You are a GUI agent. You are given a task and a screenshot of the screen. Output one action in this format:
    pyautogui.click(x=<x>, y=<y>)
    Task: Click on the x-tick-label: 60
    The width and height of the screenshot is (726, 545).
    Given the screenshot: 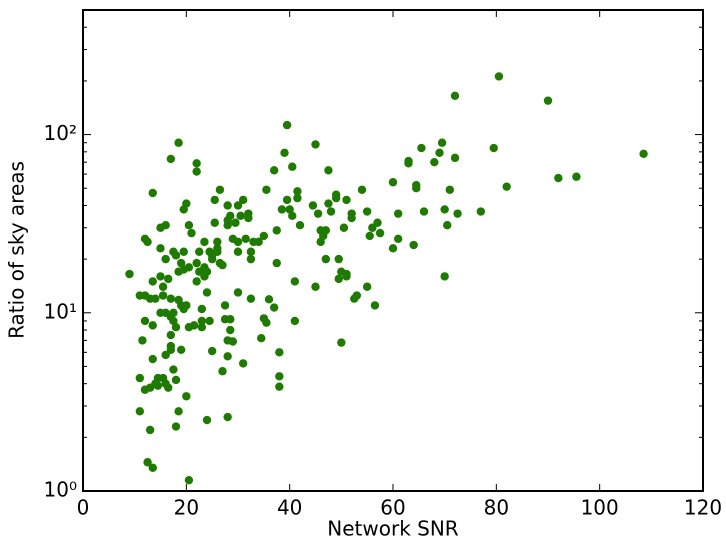 What is the action you would take?
    pyautogui.click(x=392, y=508)
    